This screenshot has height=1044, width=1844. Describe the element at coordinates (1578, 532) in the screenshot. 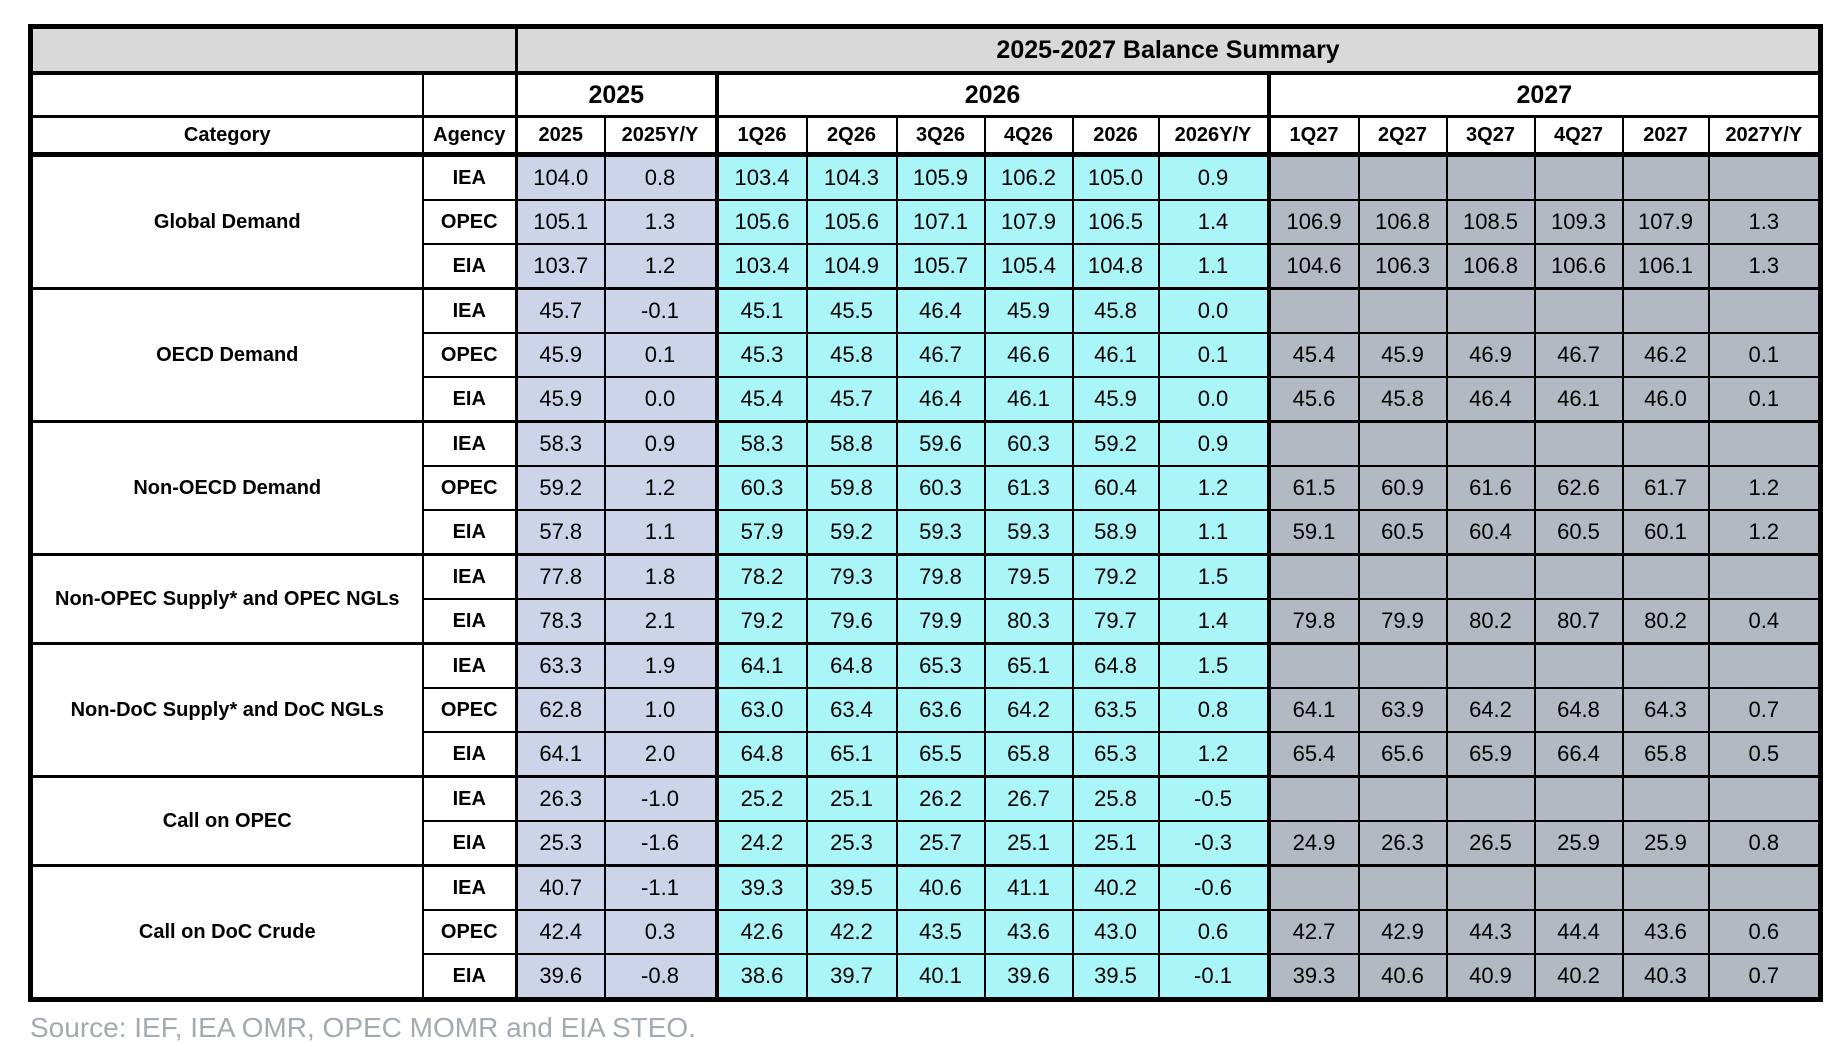

I see `data-cell: 60.5` at that location.